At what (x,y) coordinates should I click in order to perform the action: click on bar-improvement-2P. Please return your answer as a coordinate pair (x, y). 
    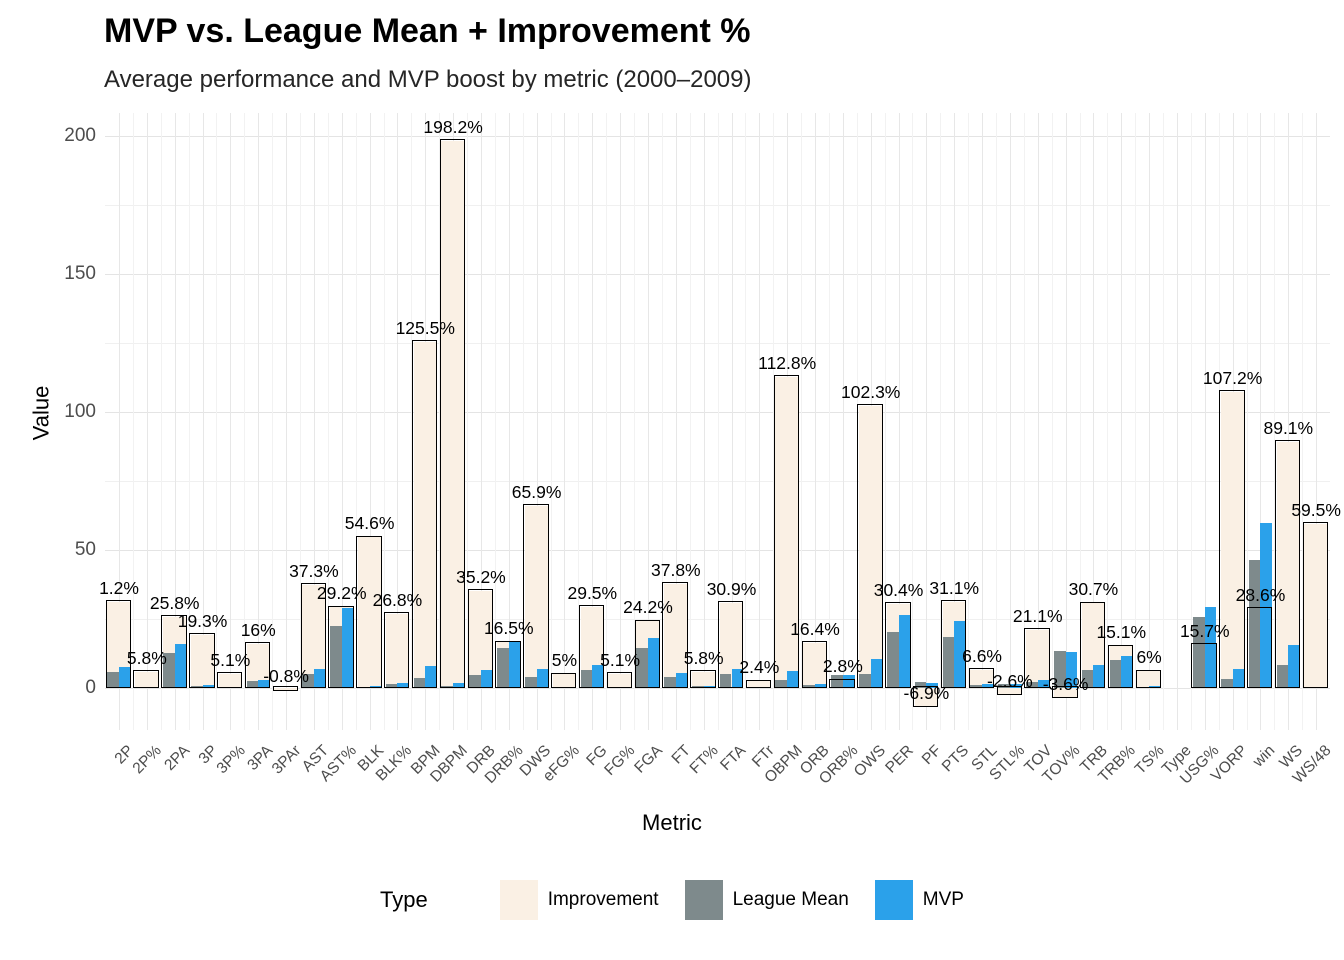
    Looking at the image, I should click on (119, 644).